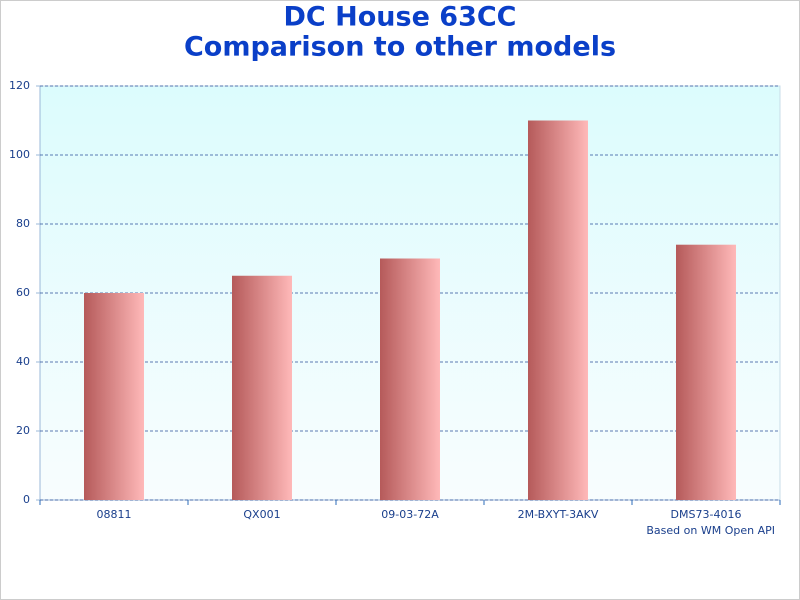 The image size is (800, 600). I want to click on y-tick-label: 100, so click(19, 154).